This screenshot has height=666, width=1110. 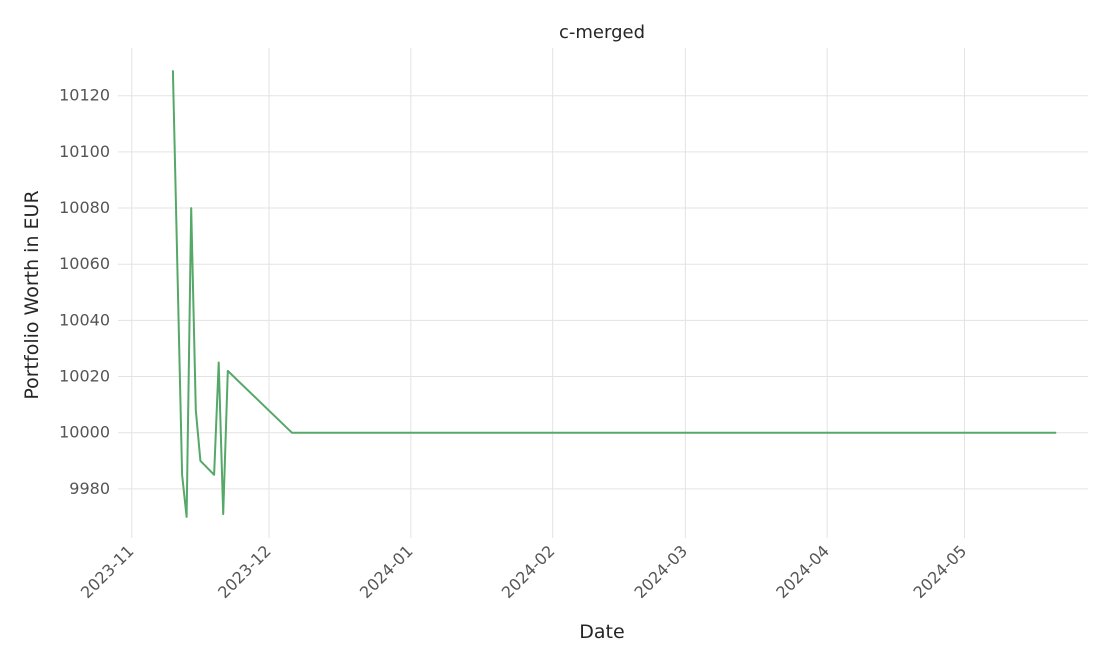 I want to click on y-tick-label: 10020, so click(x=84, y=376).